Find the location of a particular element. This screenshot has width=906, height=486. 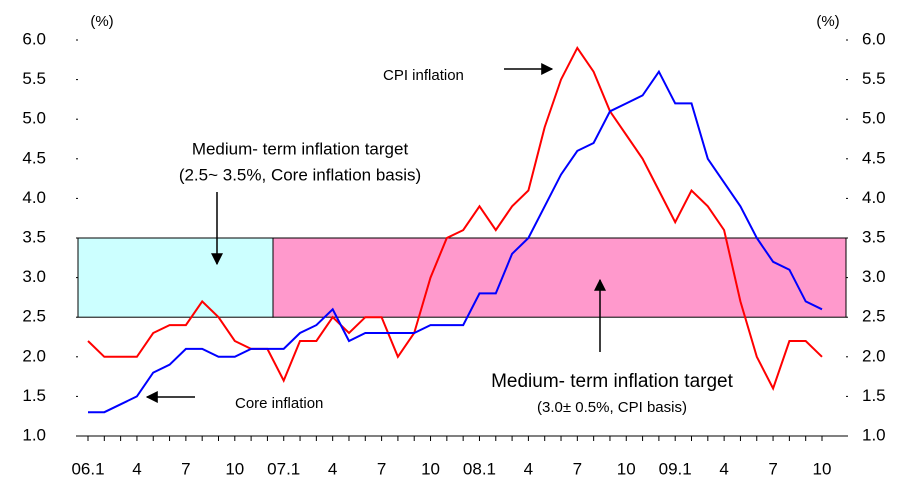

y2-tick-label: 1.5 is located at coordinates (874, 395).